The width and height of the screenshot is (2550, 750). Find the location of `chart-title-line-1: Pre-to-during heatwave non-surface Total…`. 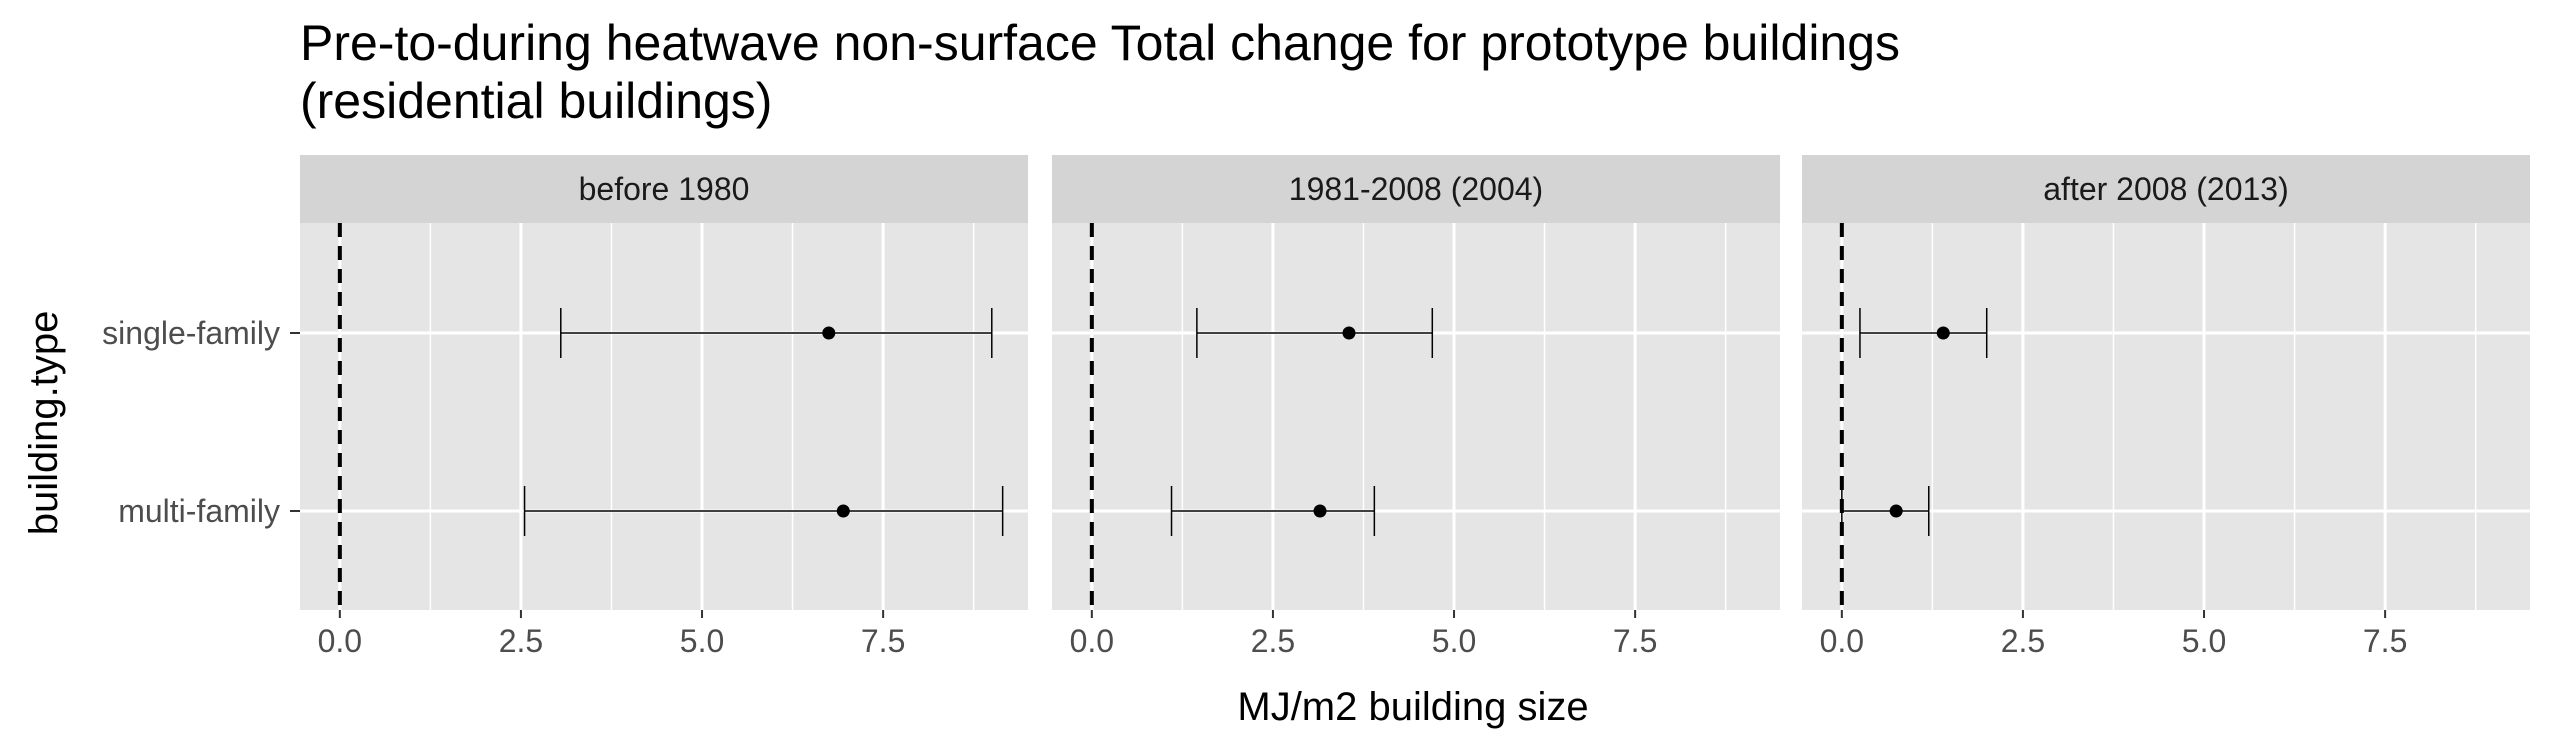

chart-title-line-1: Pre-to-during heatwave non-surface Total… is located at coordinates (1100, 43).